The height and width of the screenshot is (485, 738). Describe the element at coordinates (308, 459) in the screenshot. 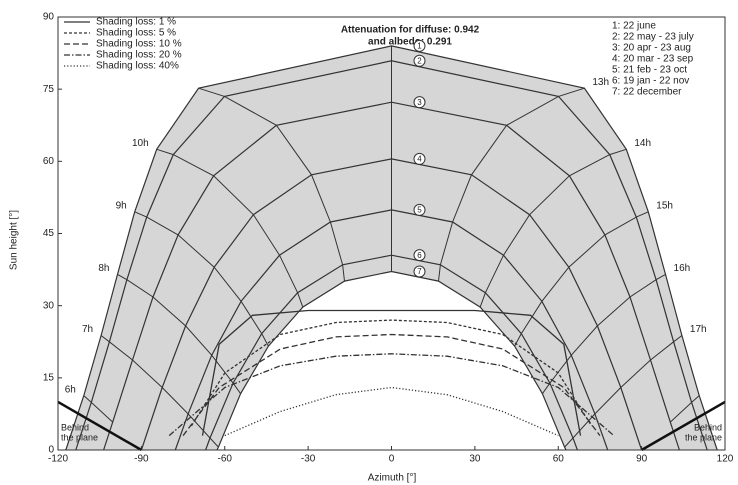

I see `x-tick-label: -30` at that location.